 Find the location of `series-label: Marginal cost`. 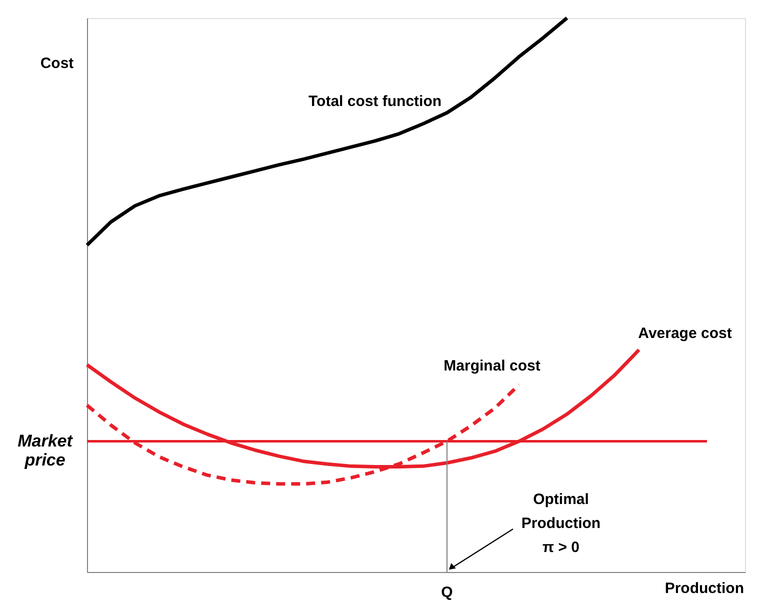

series-label: Marginal cost is located at coordinates (492, 366).